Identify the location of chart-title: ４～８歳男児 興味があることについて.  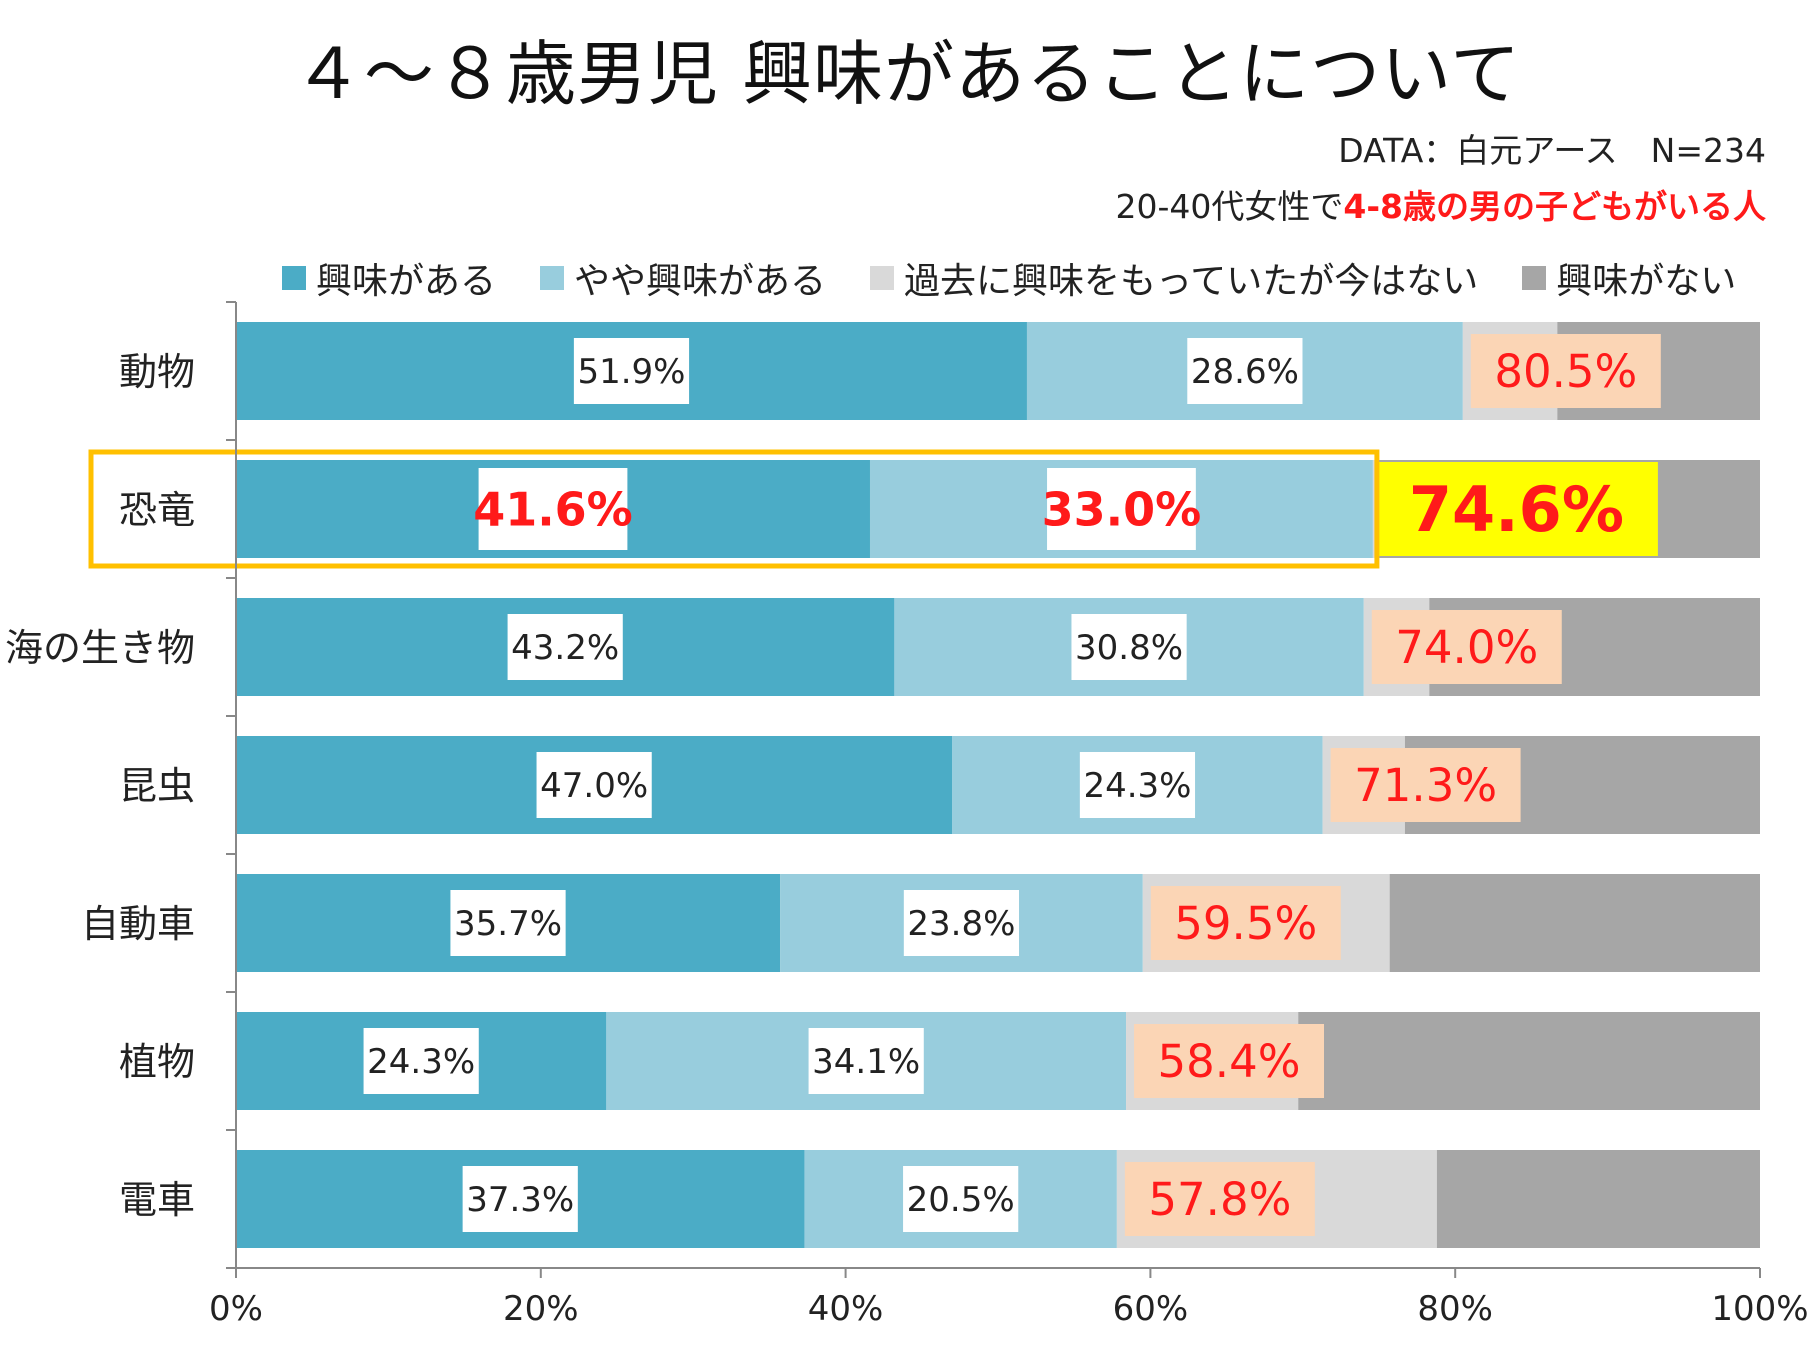
(907, 74).